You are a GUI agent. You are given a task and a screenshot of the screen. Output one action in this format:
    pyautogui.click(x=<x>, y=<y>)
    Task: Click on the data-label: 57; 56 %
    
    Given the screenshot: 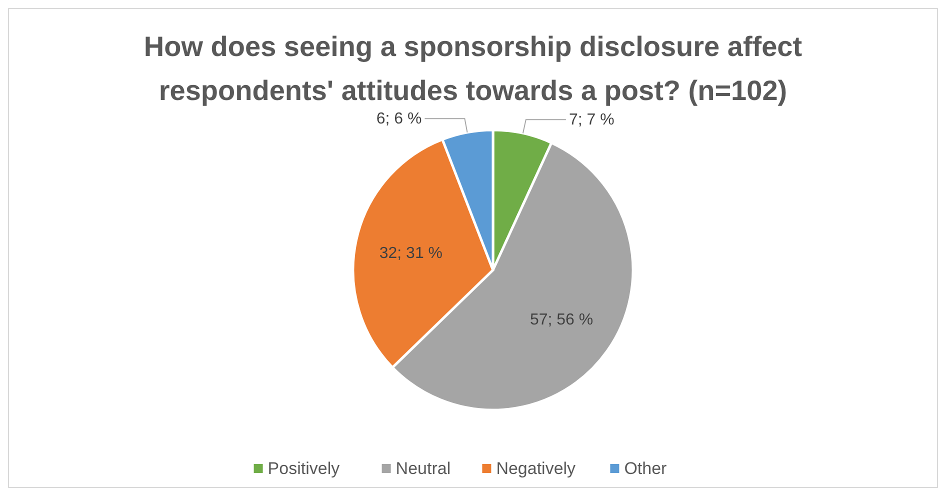 What is the action you would take?
    pyautogui.click(x=562, y=320)
    